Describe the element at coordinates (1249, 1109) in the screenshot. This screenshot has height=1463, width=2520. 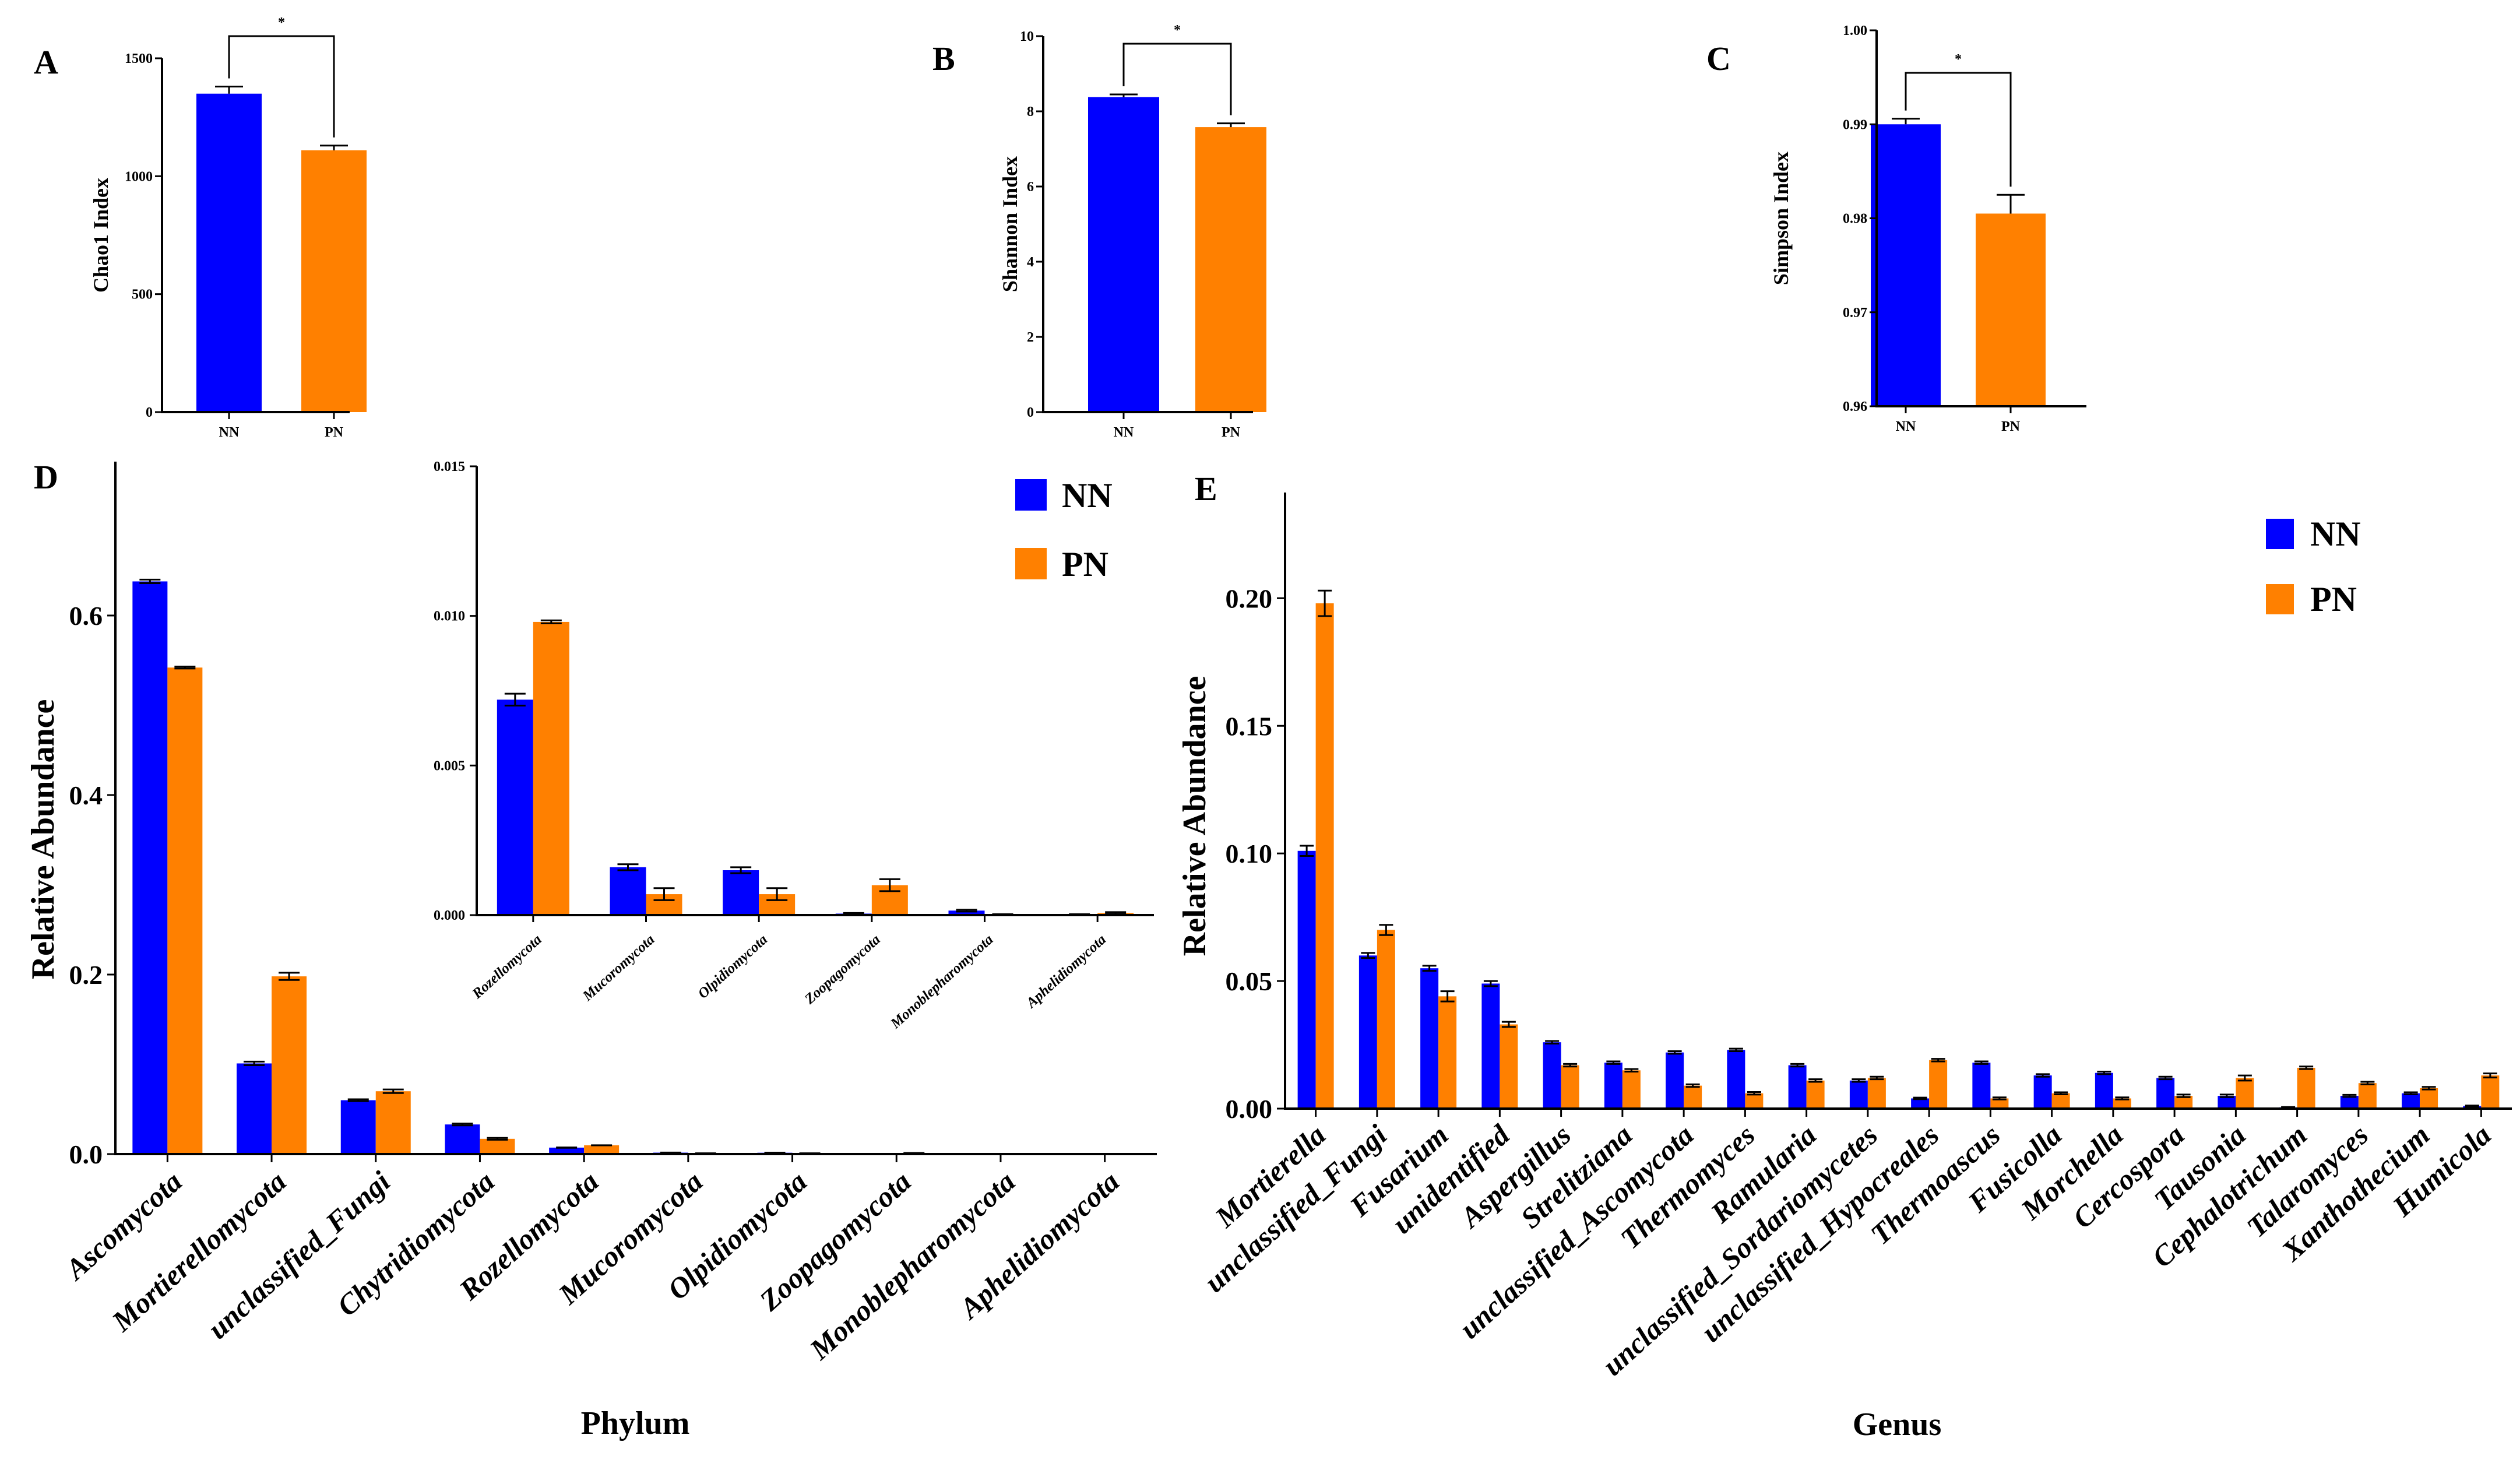
I see `y-tick-label: 0.00` at that location.